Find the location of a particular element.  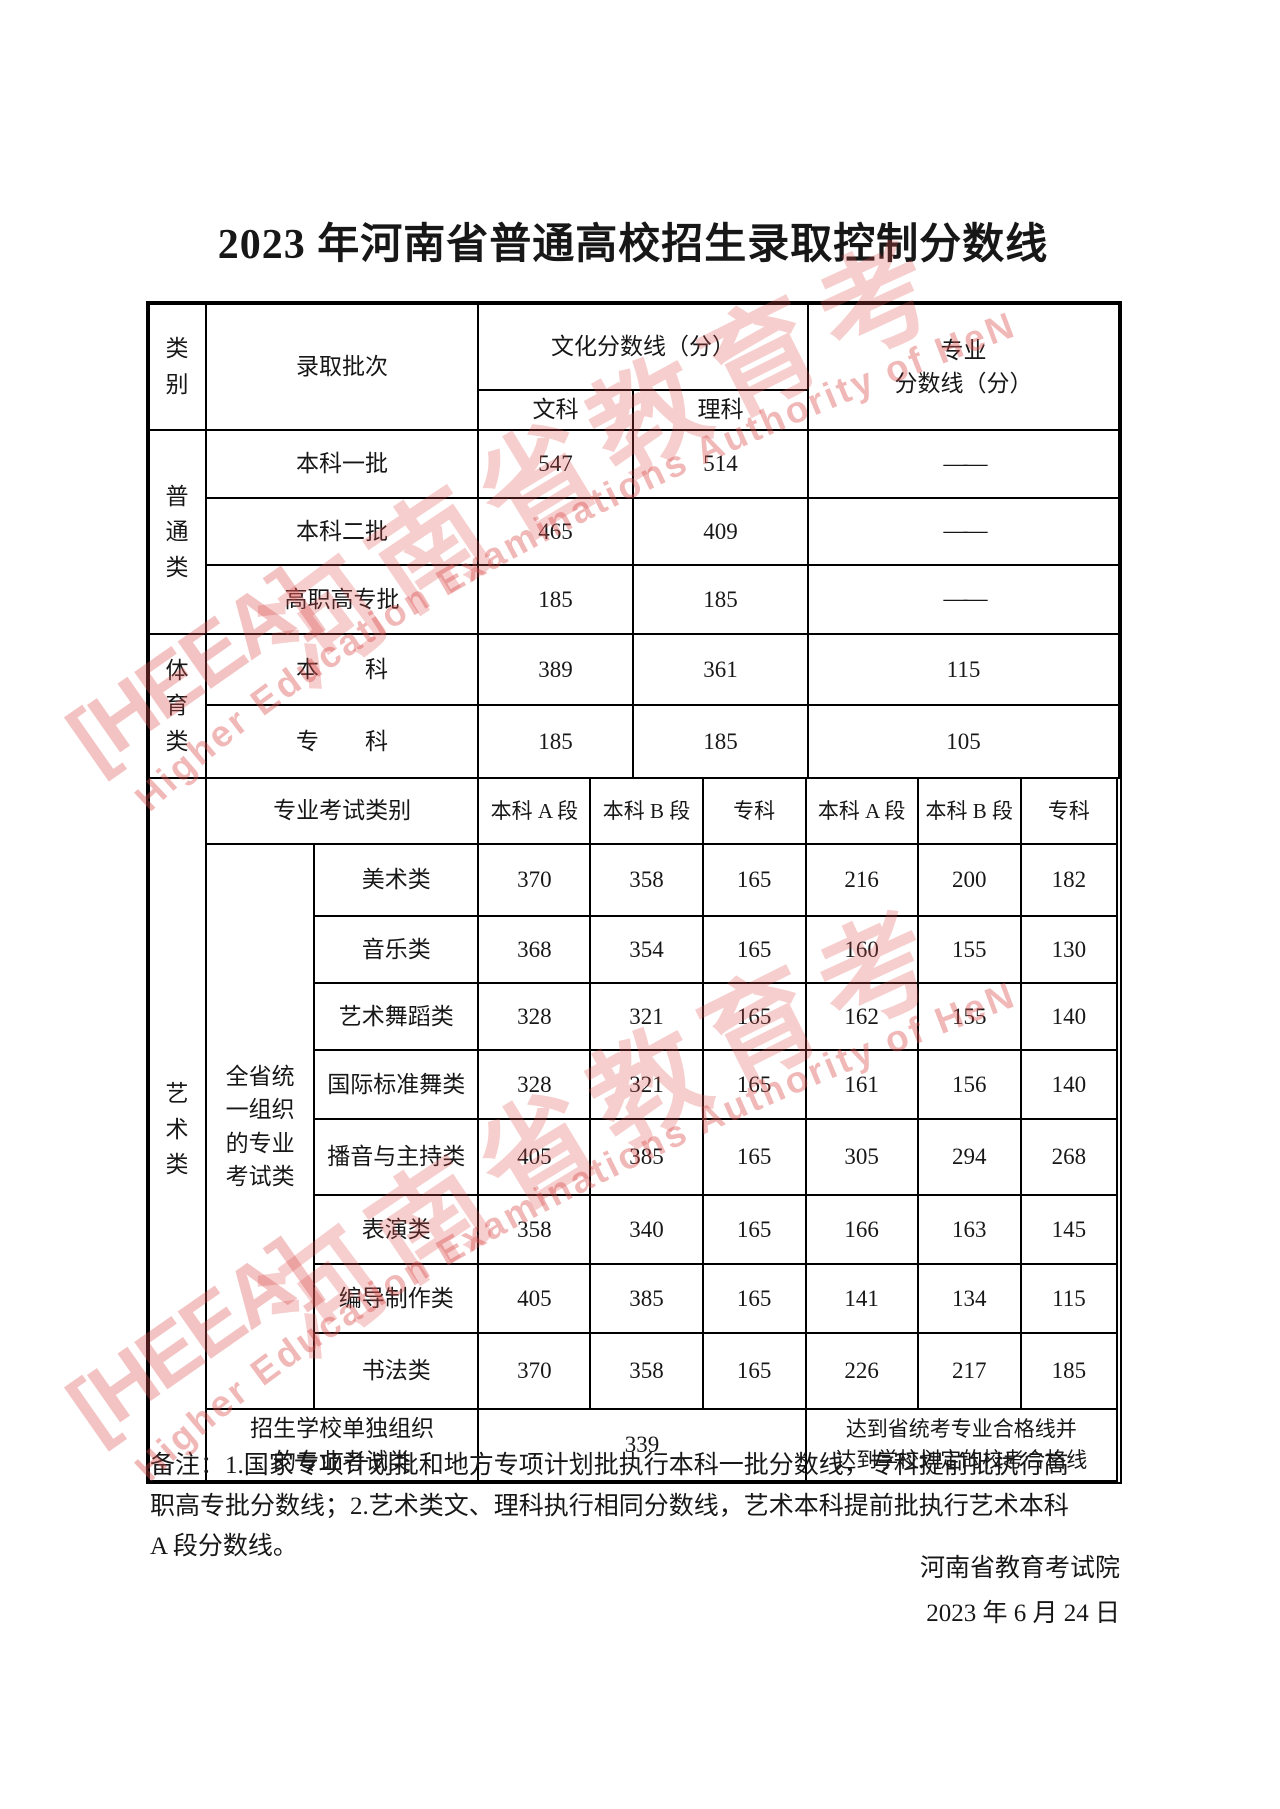

table-row: 书法类 370 358 165 226 217 185 is located at coordinates (634, 1371).